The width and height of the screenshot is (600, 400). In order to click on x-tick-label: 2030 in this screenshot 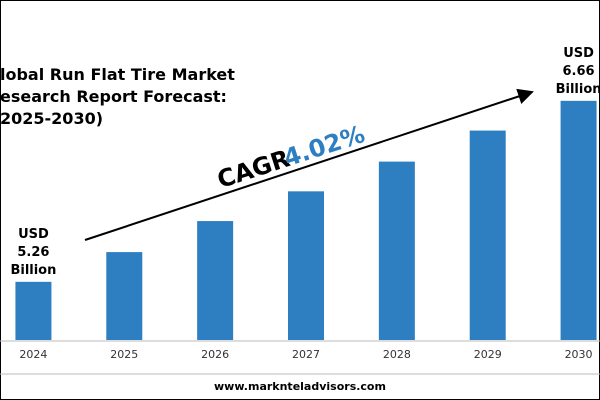, I will do `click(579, 354)`.